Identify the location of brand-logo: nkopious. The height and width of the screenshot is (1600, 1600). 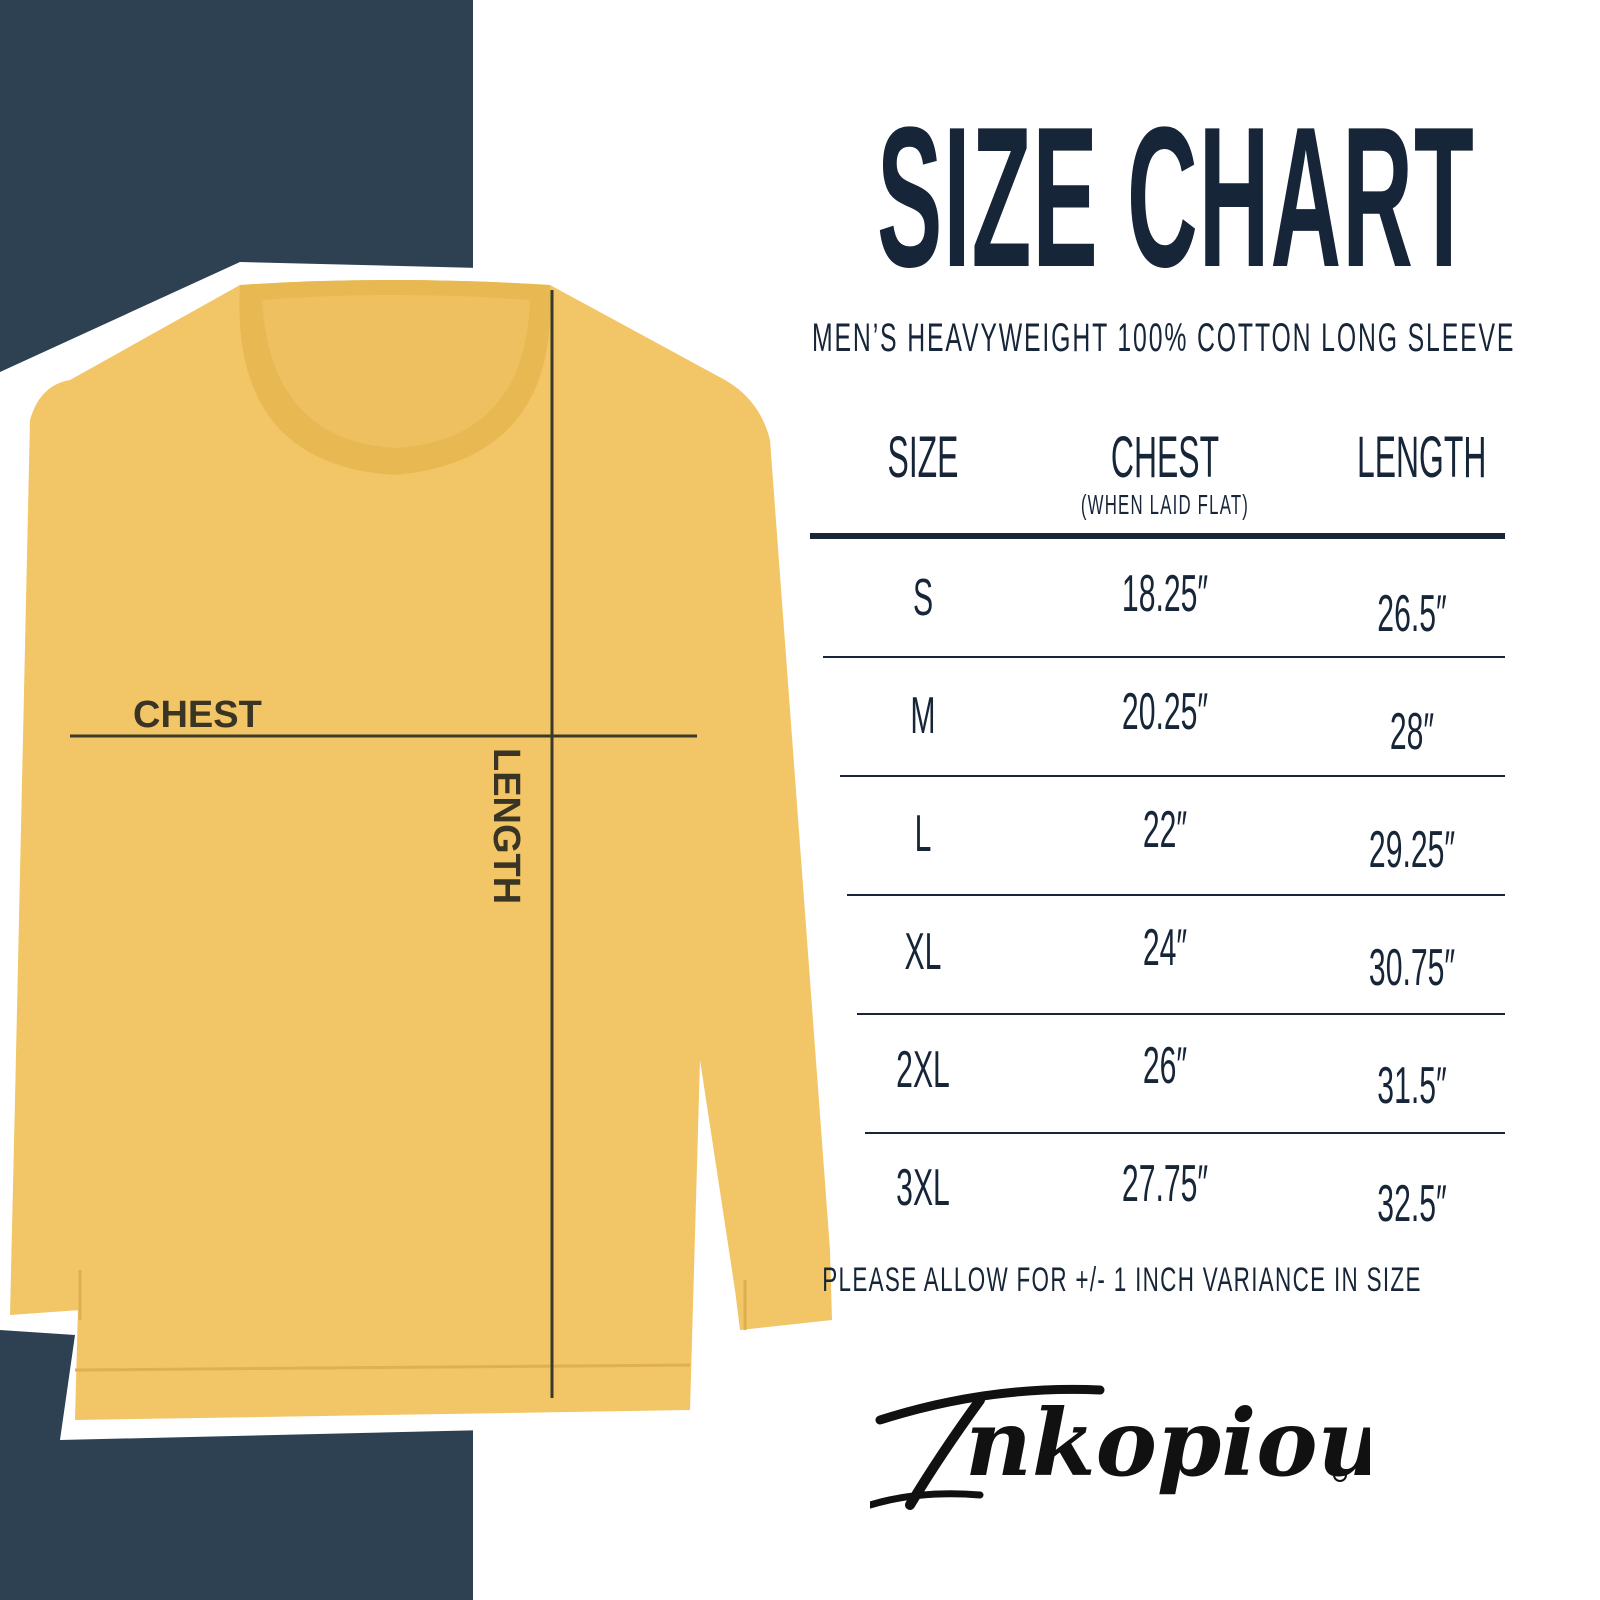
(1120, 1447).